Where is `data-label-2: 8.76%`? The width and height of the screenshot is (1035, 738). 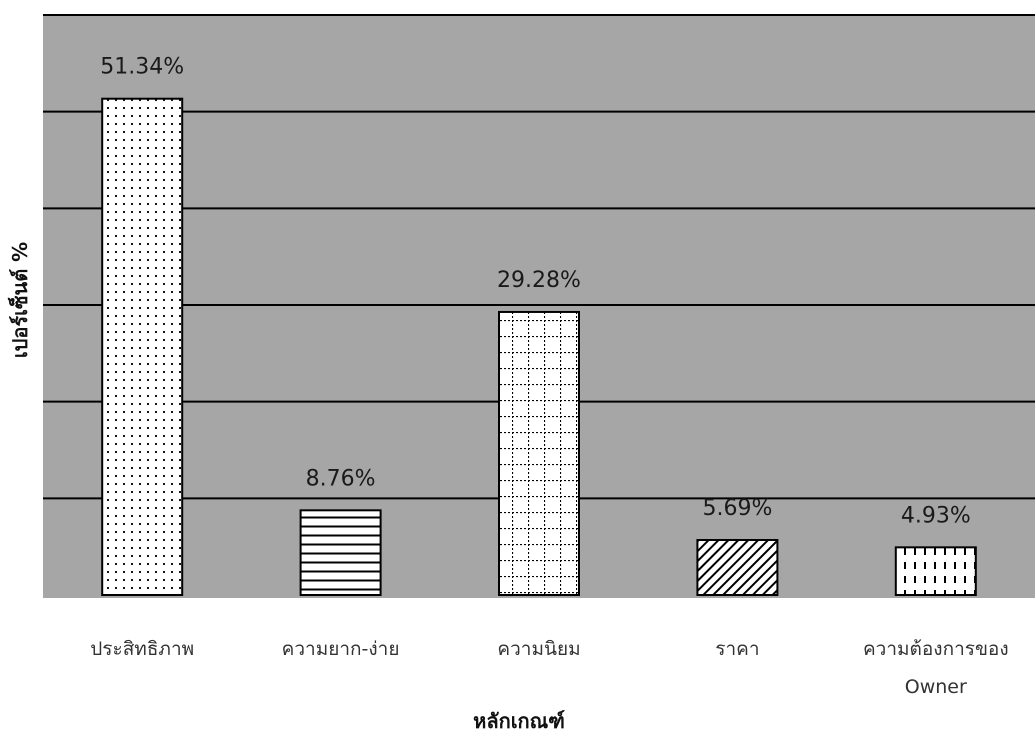
data-label-2: 8.76% is located at coordinates (341, 478).